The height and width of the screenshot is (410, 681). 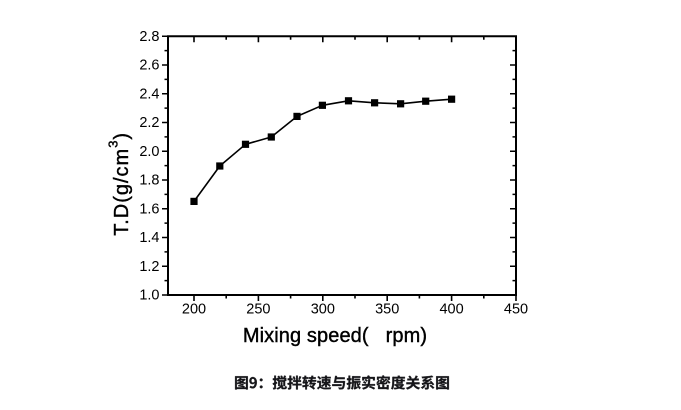 I want to click on svg-text: 200, so click(x=194, y=310).